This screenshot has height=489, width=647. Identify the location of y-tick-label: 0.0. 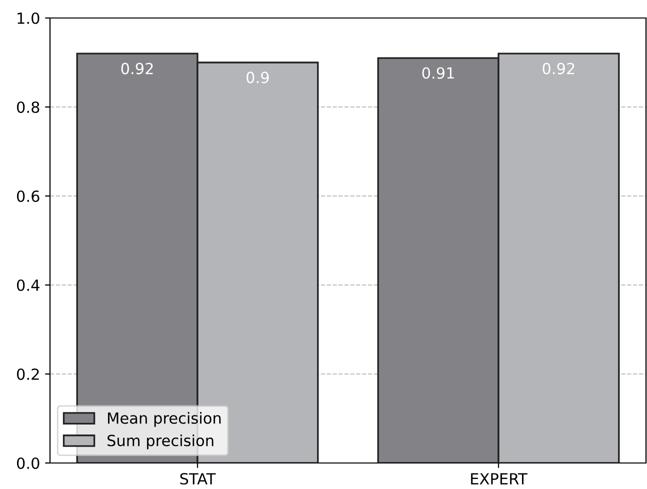
(28, 463).